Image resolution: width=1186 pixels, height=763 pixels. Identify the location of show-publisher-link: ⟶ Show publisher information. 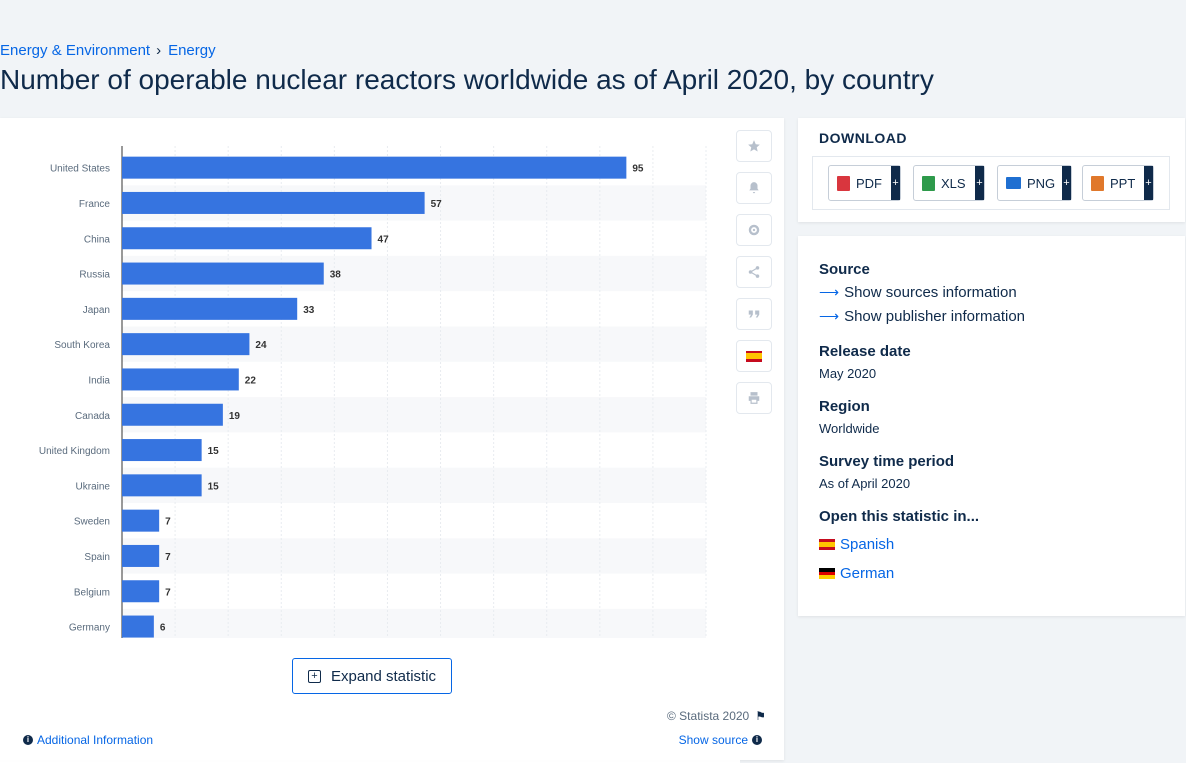
(922, 316).